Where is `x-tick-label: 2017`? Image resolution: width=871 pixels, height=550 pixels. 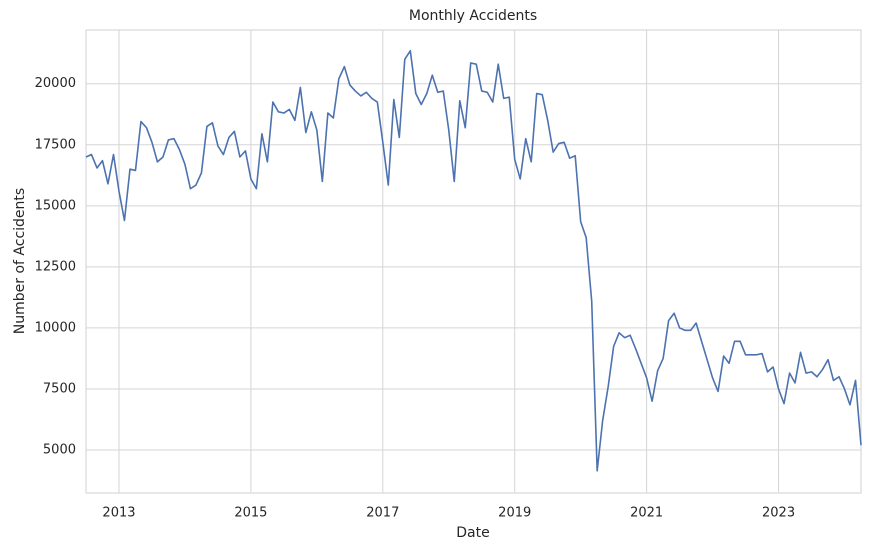 x-tick-label: 2017 is located at coordinates (382, 513).